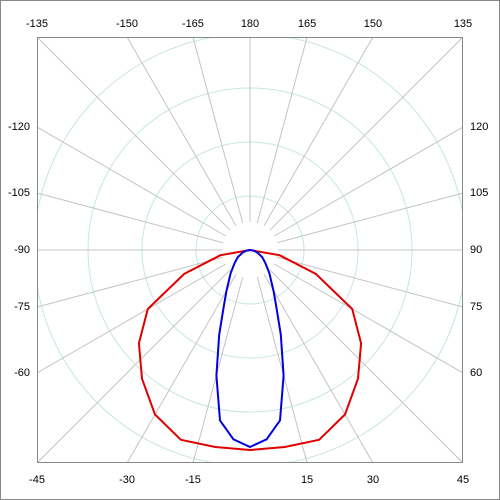  What do you see at coordinates (193, 480) in the screenshot?
I see `angle-label: -15` at bounding box center [193, 480].